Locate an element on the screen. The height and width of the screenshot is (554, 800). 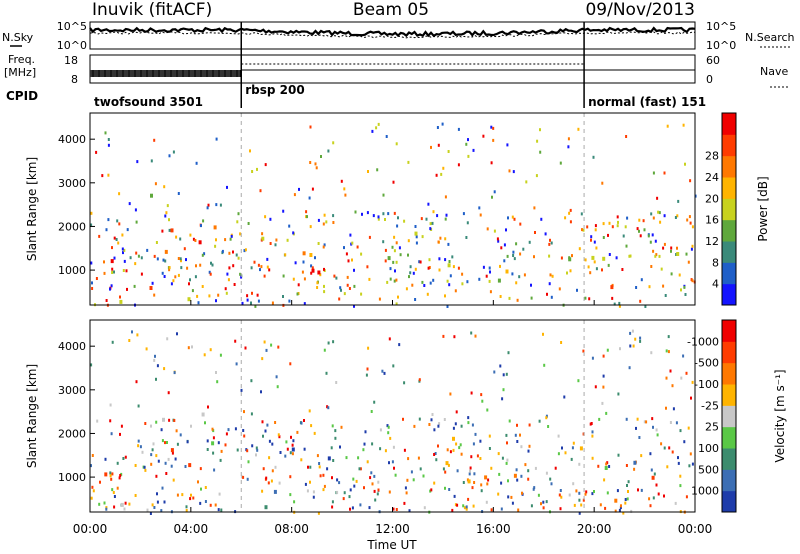
freq-label: Freq. is located at coordinates (21, 59).